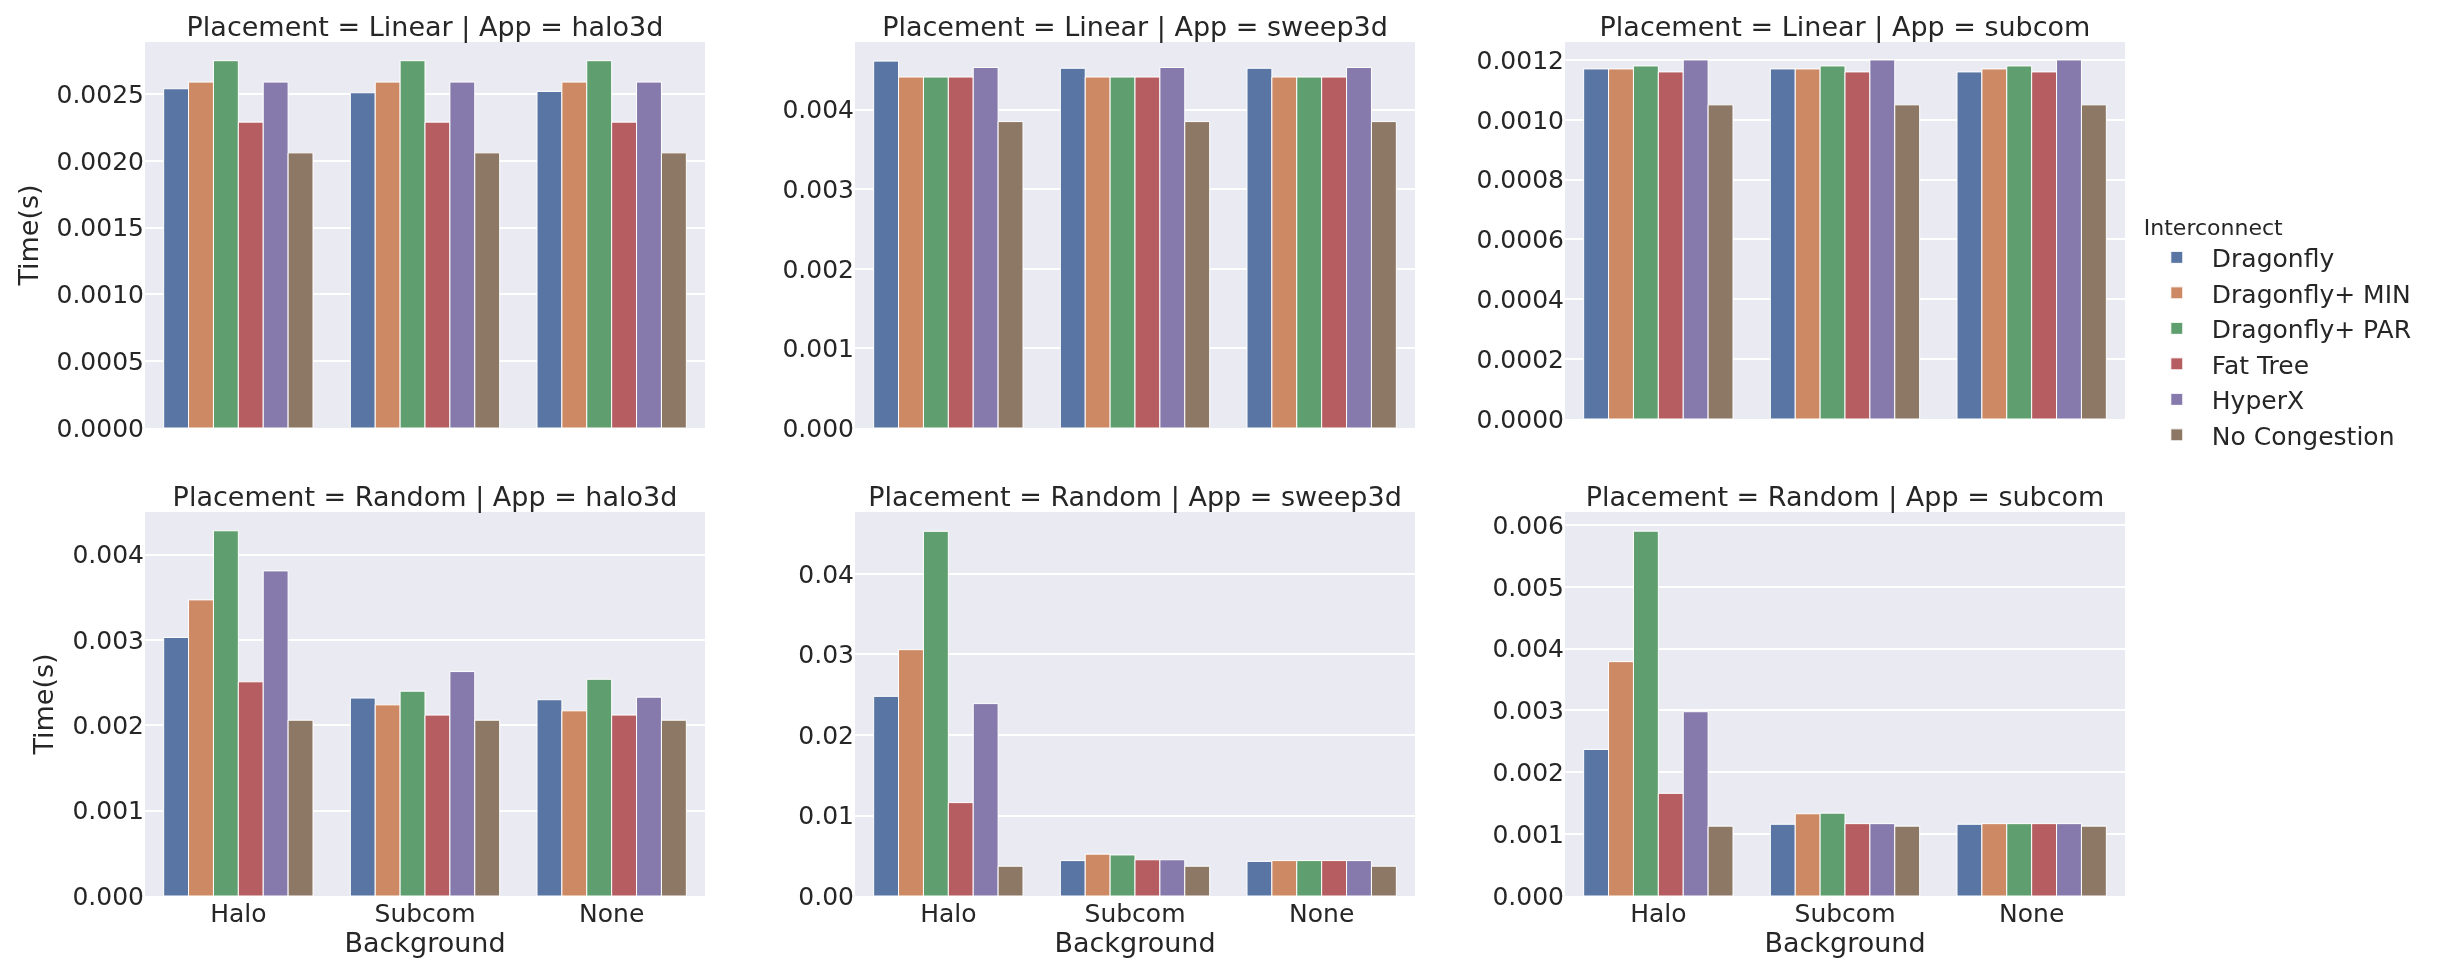 This screenshot has width=2448, height=958. I want to click on y-tick-label: 0.0005, so click(100, 361).